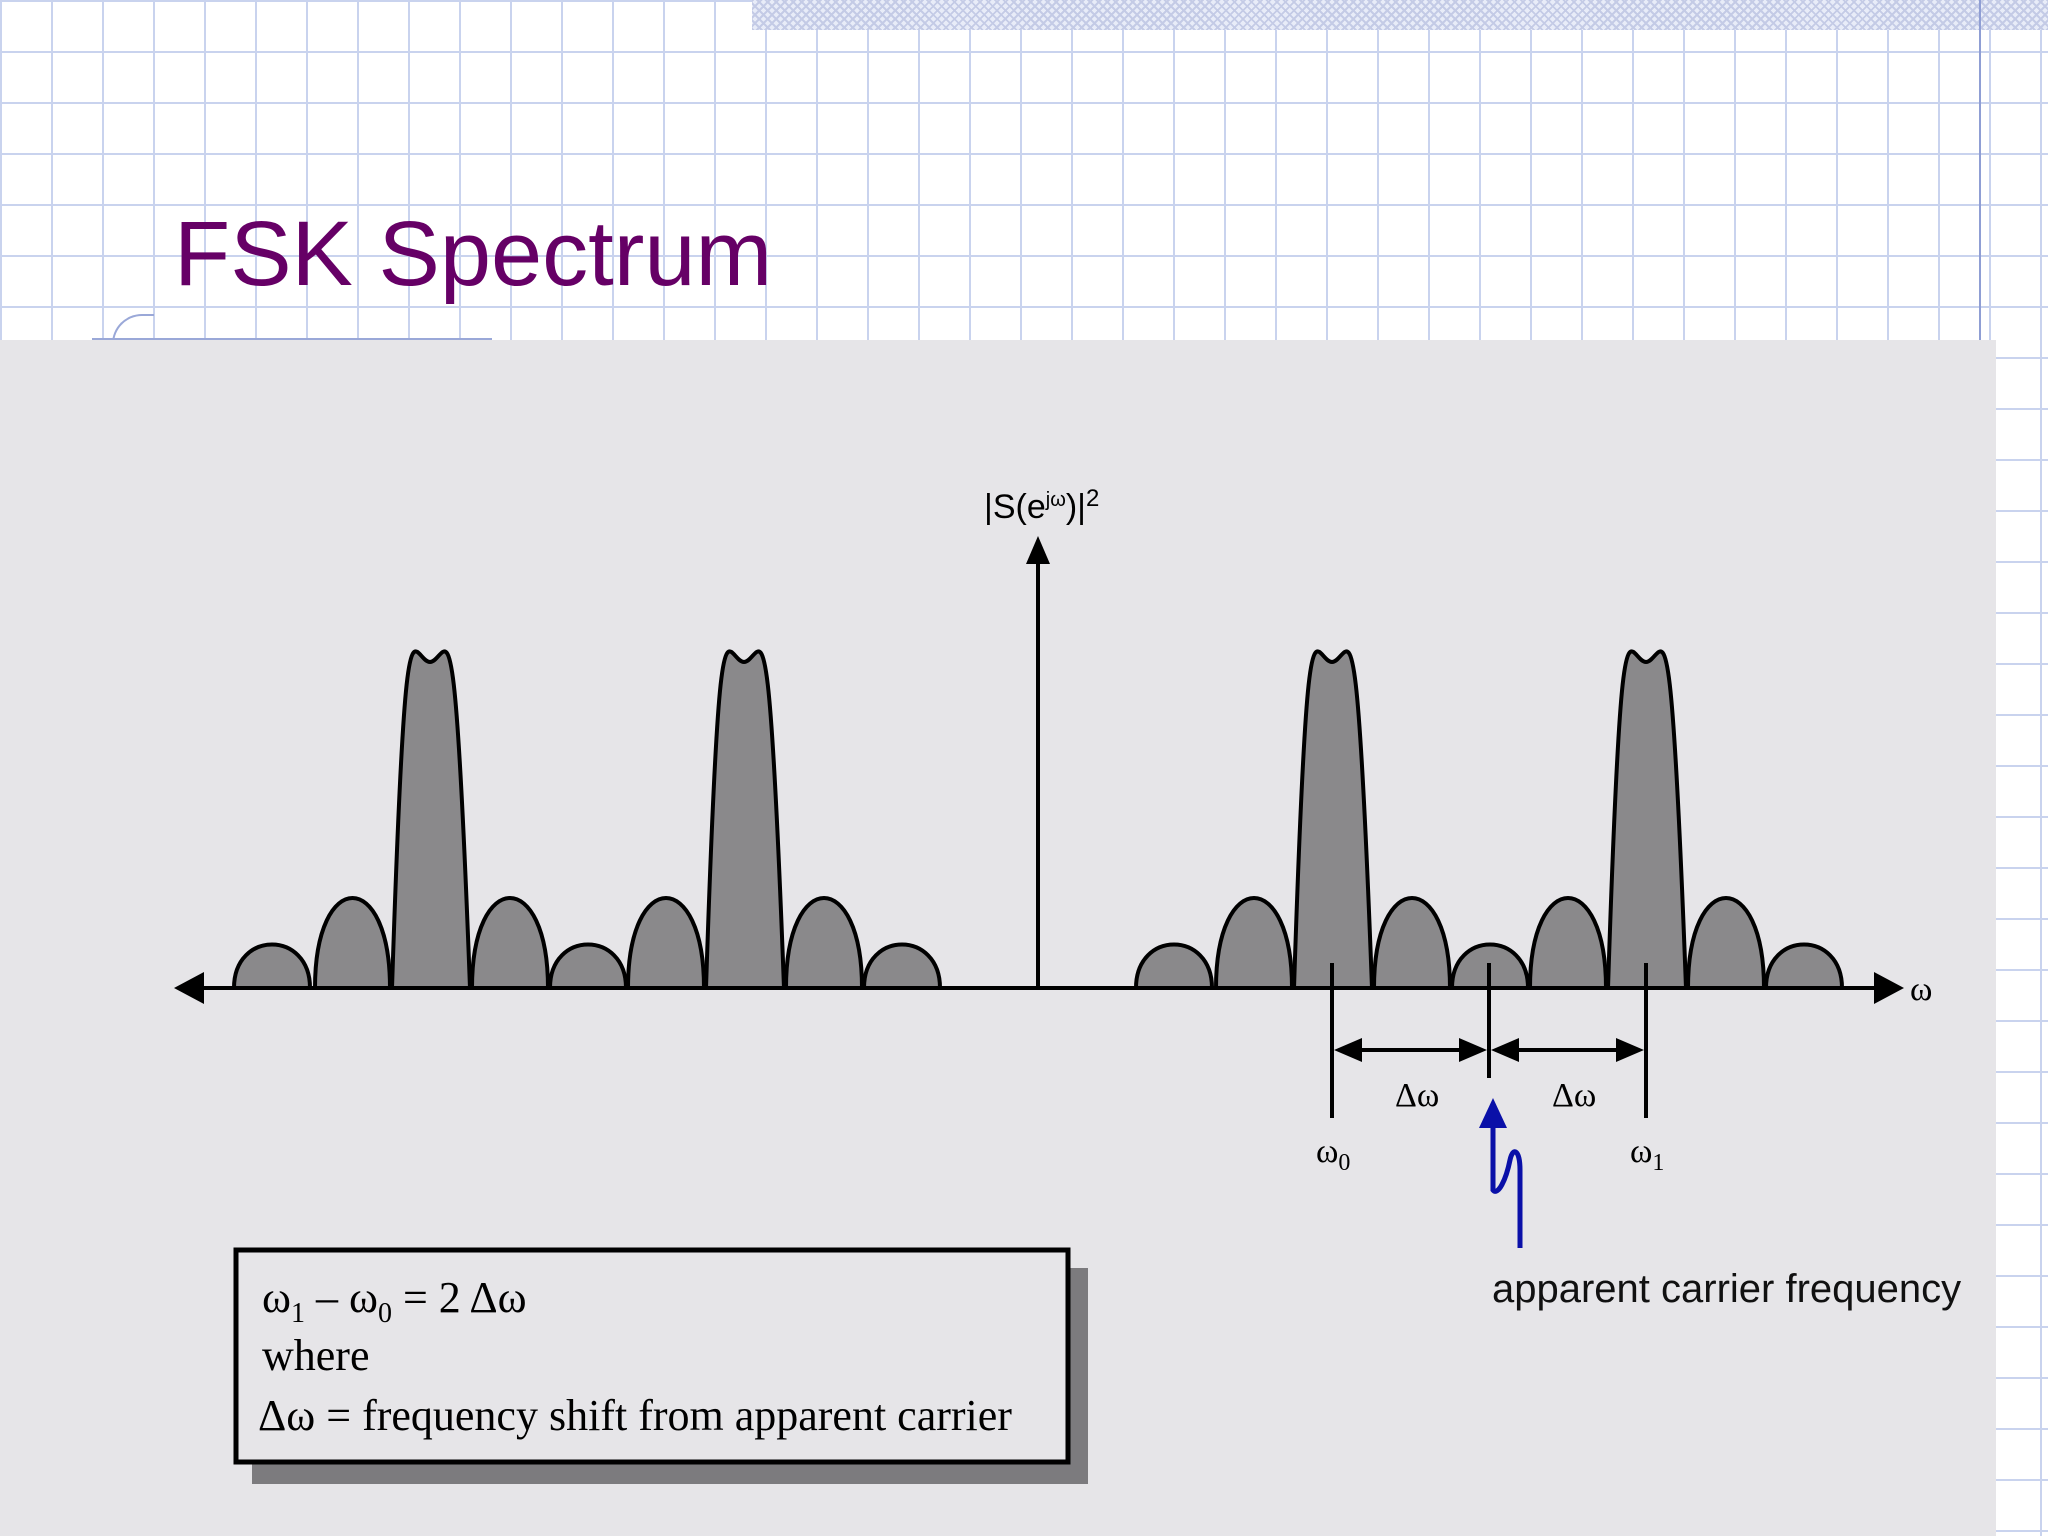  What do you see at coordinates (473, 254) in the screenshot?
I see `slide-title: FSK Spectrum` at bounding box center [473, 254].